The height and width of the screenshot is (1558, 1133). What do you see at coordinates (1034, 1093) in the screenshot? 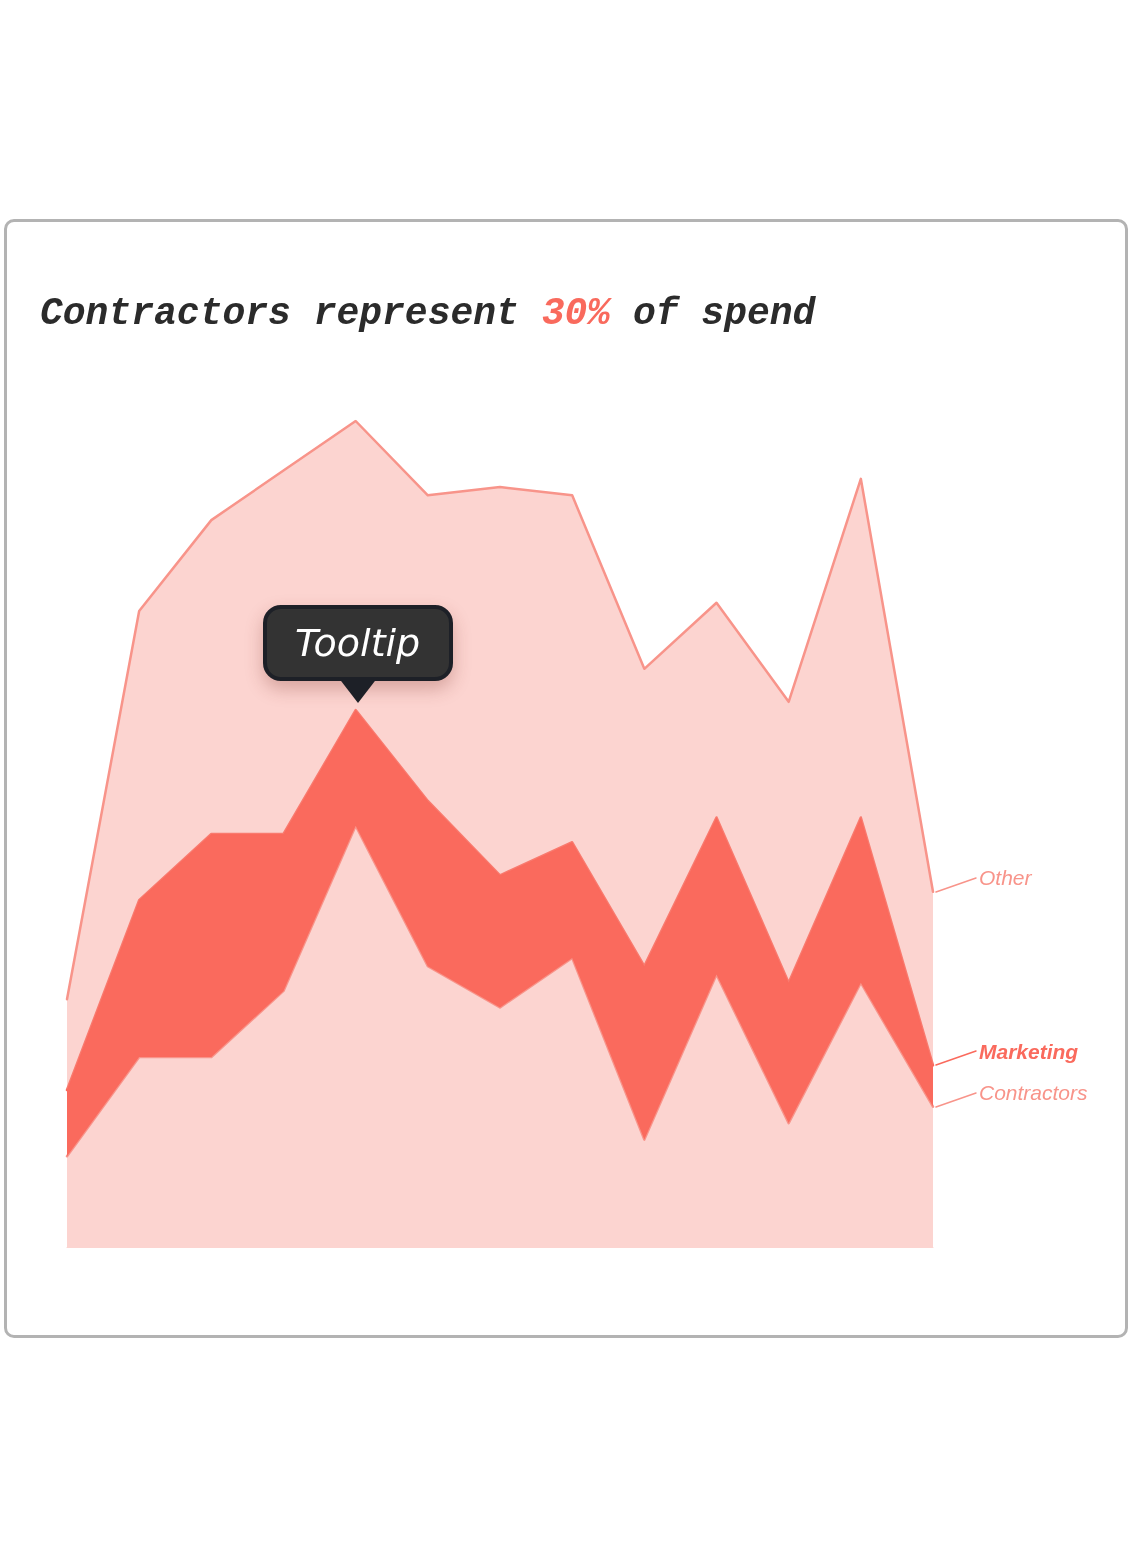
I see `legend-label: Contractors` at bounding box center [1034, 1093].